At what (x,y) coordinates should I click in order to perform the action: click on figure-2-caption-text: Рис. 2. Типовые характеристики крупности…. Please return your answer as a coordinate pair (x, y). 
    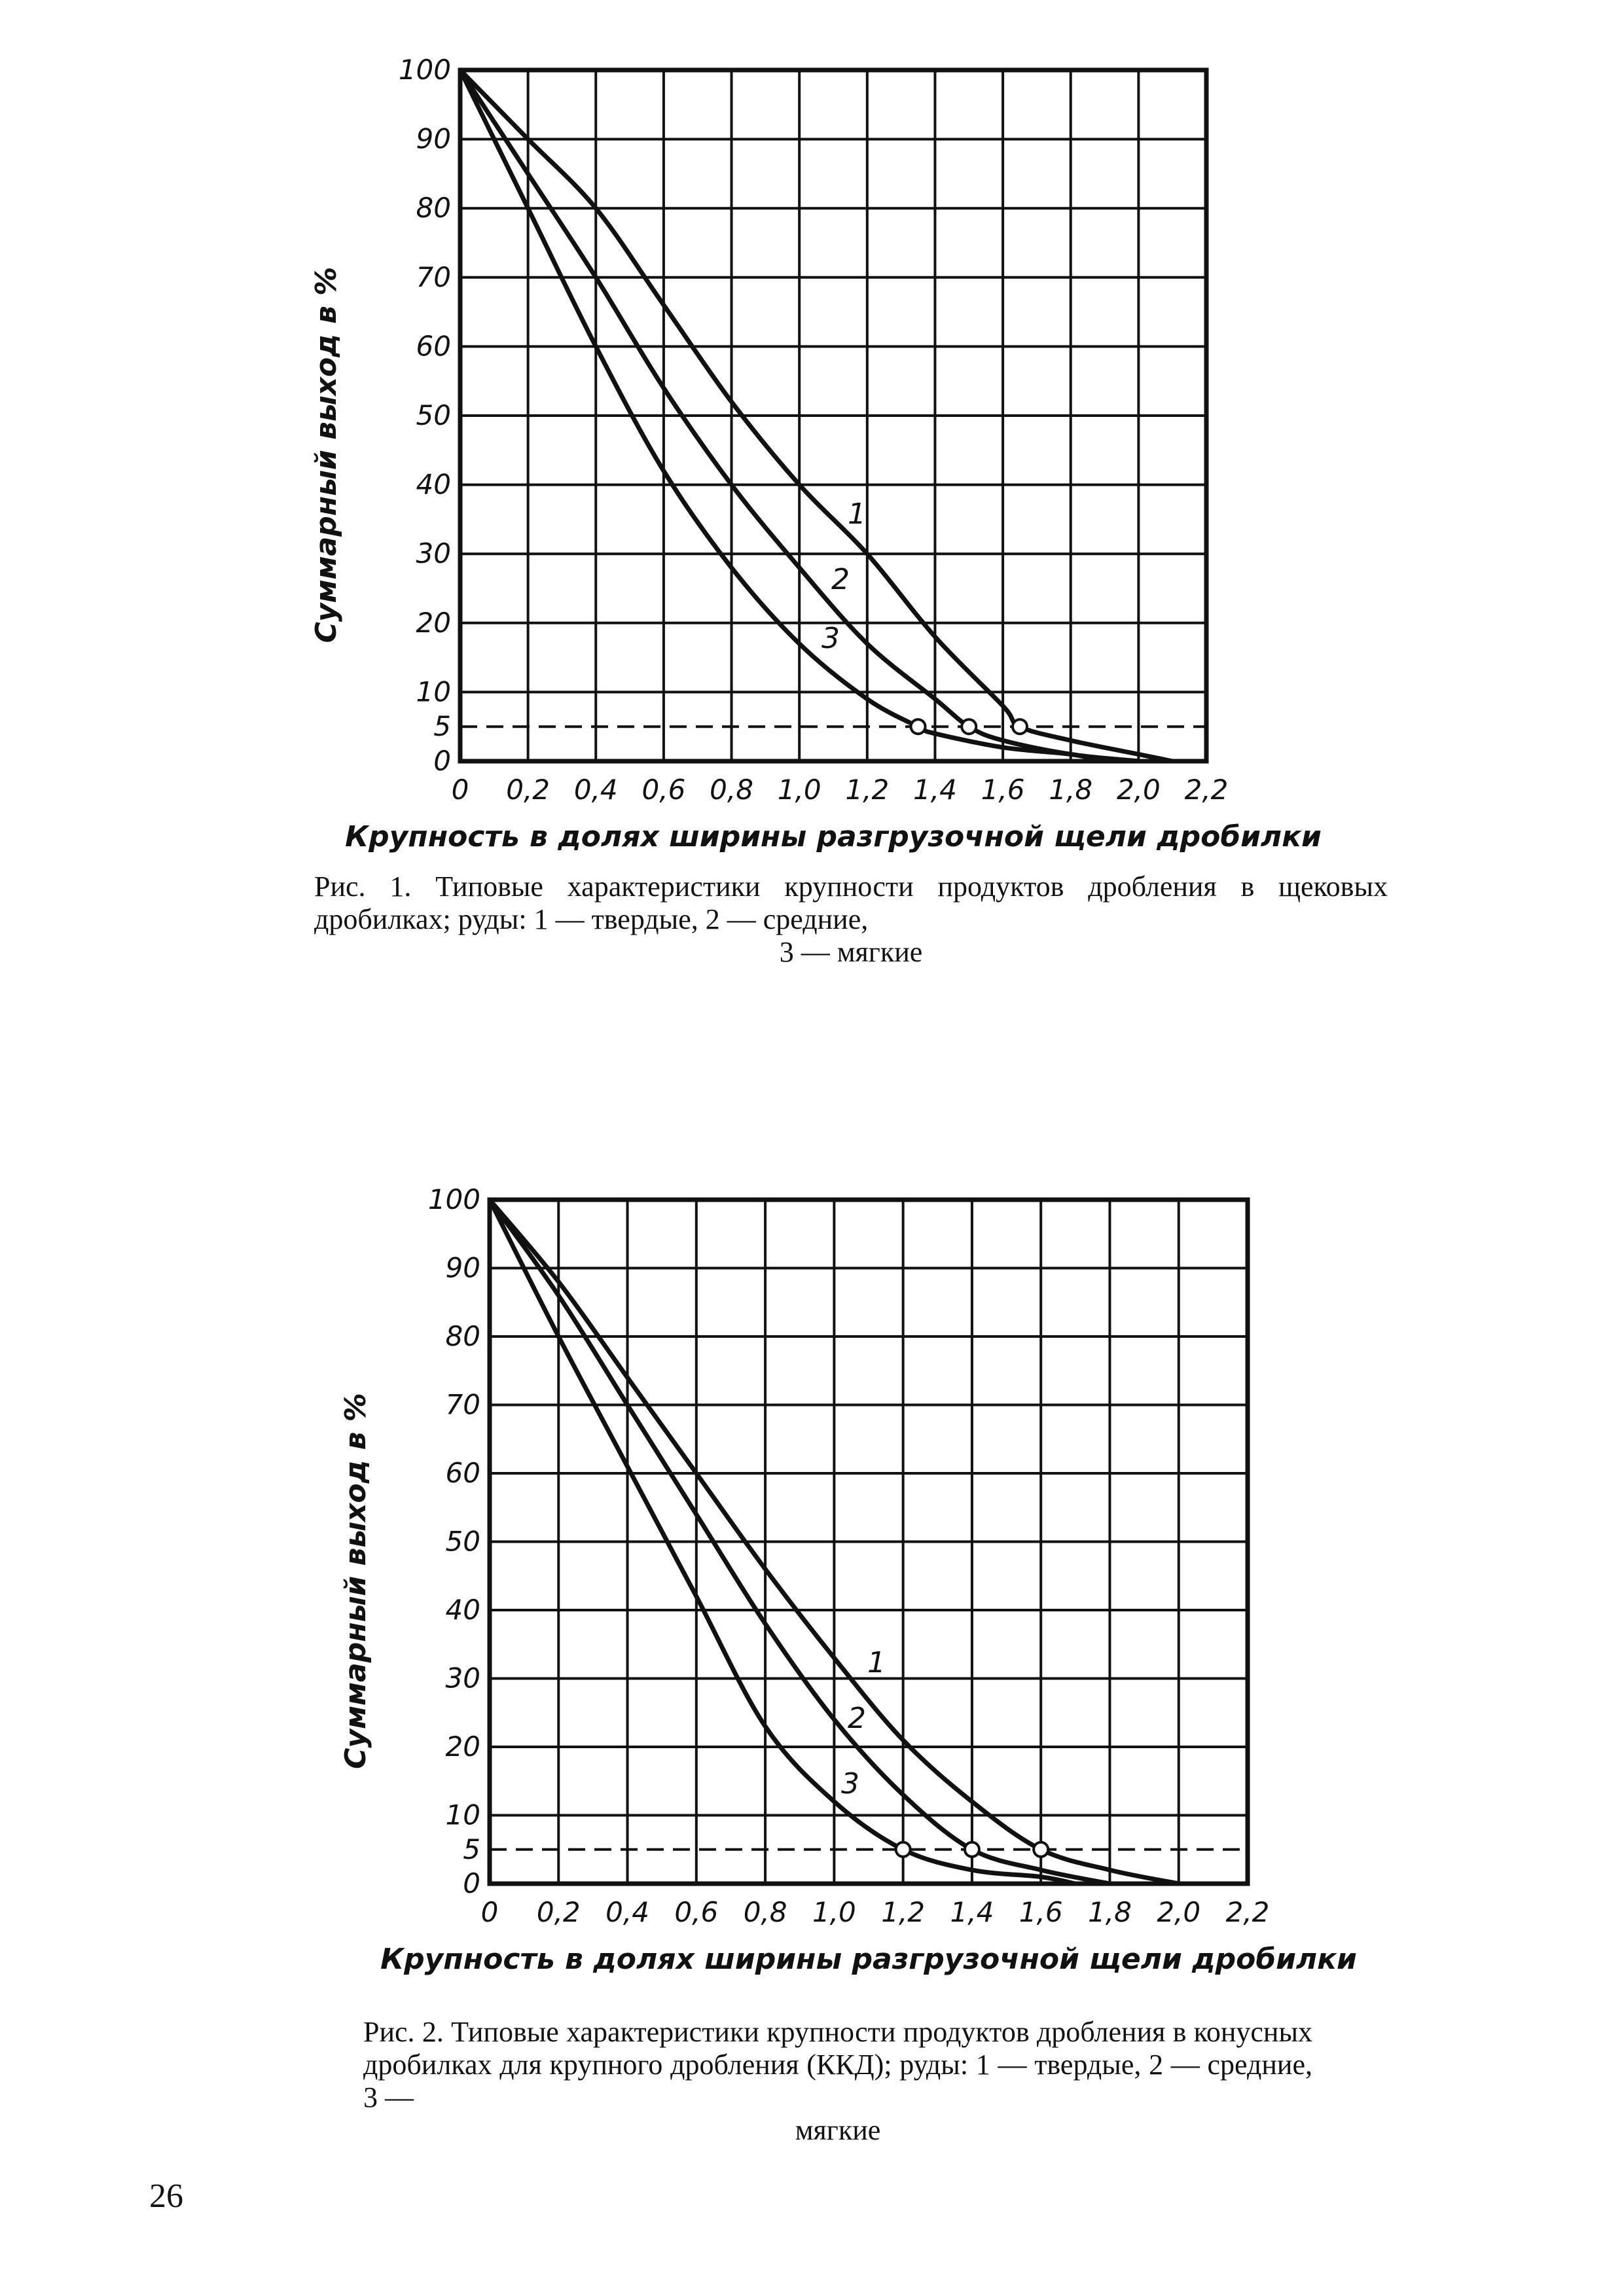
    Looking at the image, I should click on (837, 2064).